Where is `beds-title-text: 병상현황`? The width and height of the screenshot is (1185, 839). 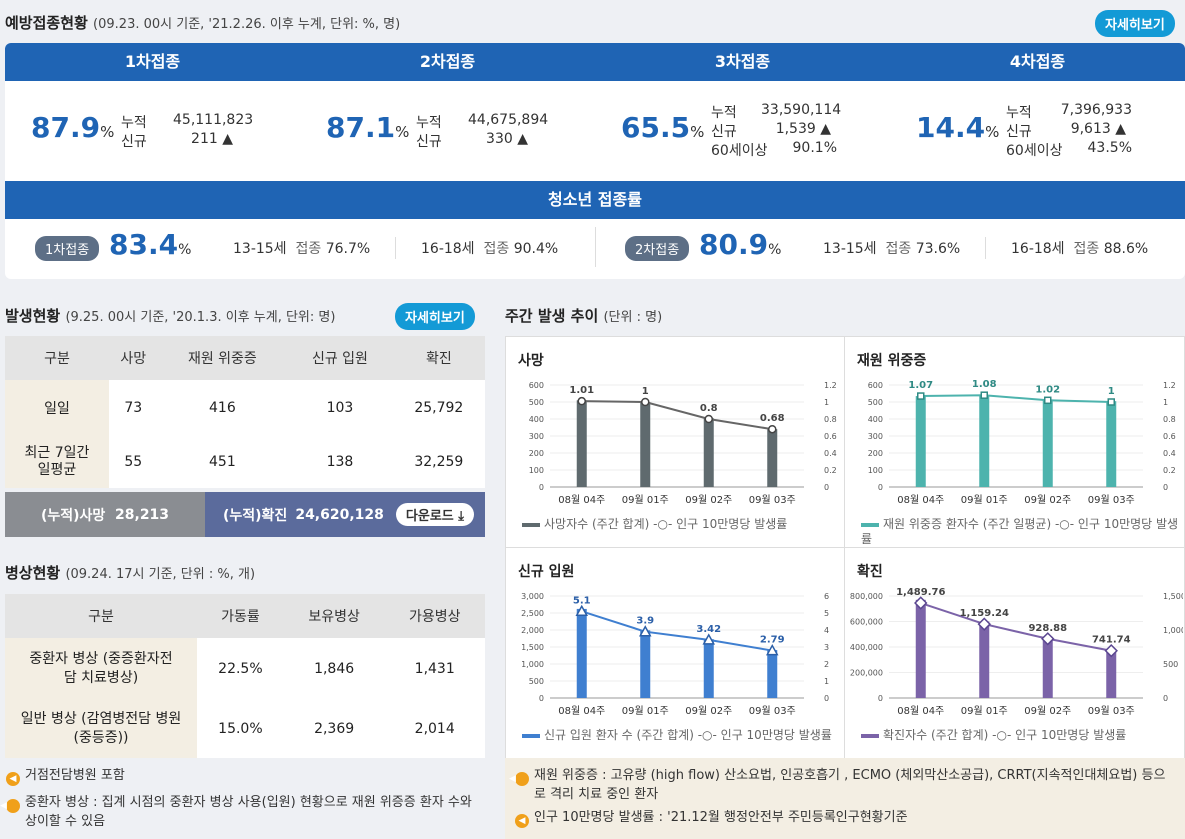 beds-title-text: 병상현황 is located at coordinates (33, 573).